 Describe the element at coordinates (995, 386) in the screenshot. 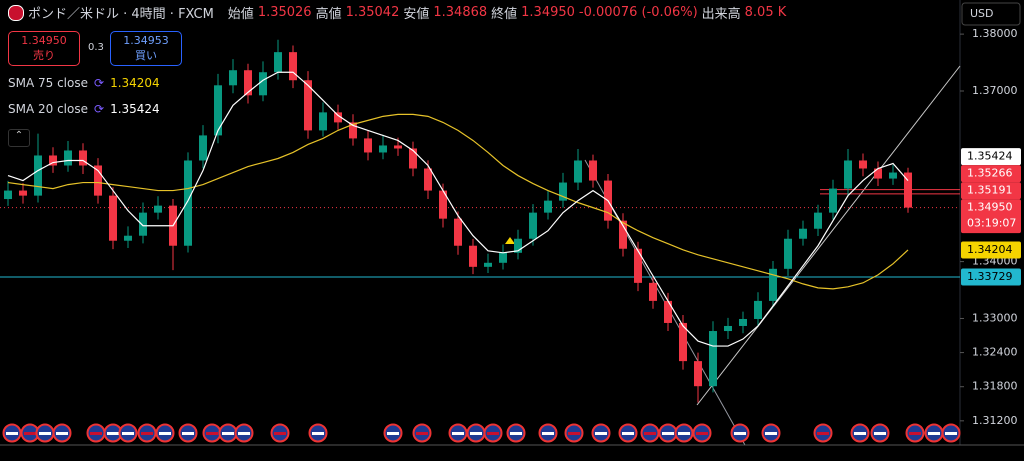

I see `y-tick-label: 1.31800` at that location.